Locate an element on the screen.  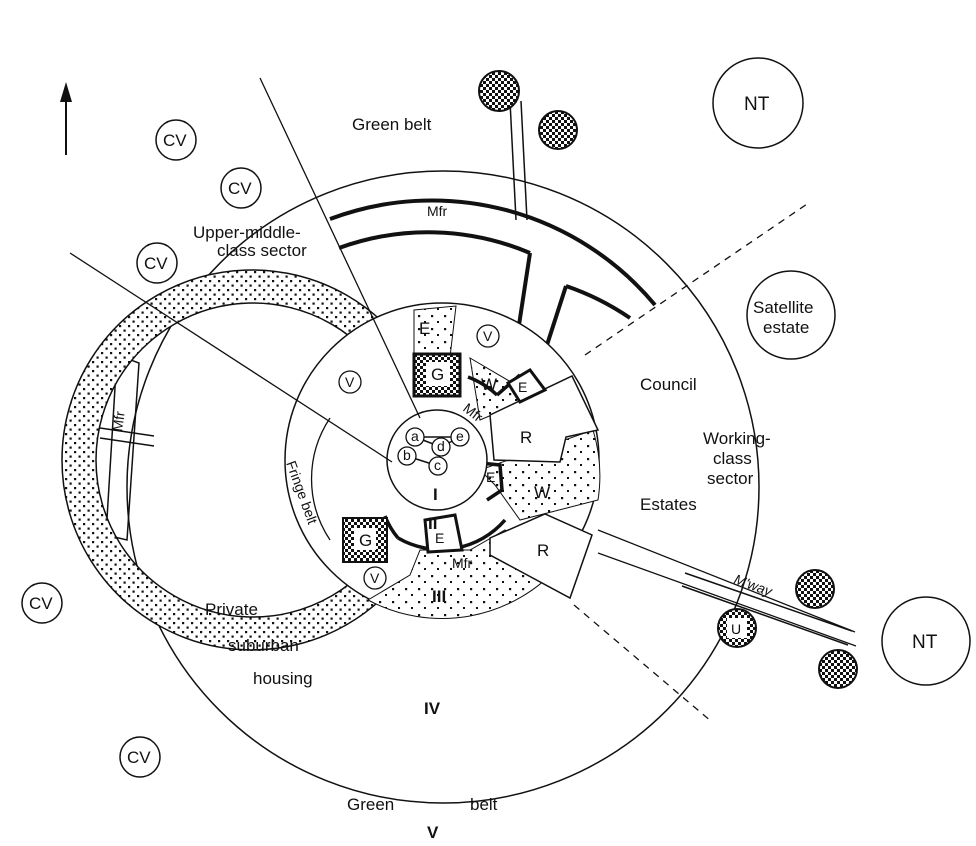
council-label: Council is located at coordinates (668, 384).